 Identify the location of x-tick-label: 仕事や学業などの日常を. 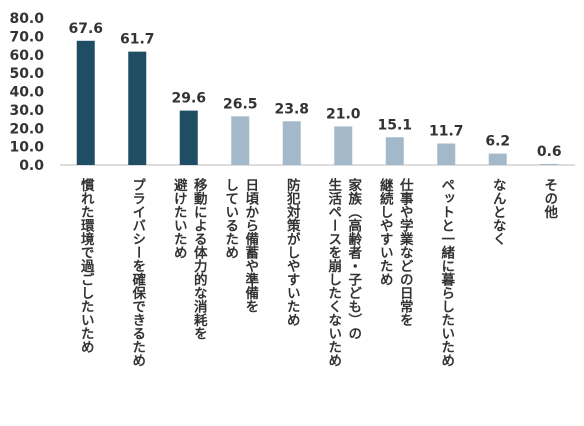
(406, 252).